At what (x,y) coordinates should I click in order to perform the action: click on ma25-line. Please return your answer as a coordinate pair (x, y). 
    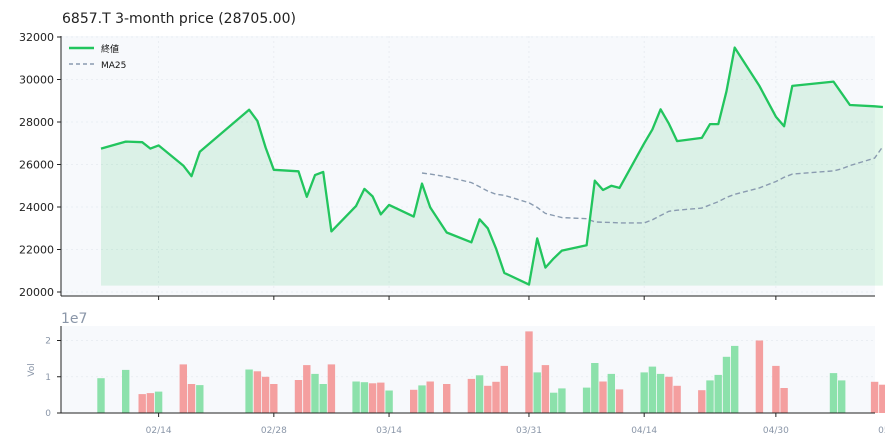
    Looking at the image, I should click on (652, 184).